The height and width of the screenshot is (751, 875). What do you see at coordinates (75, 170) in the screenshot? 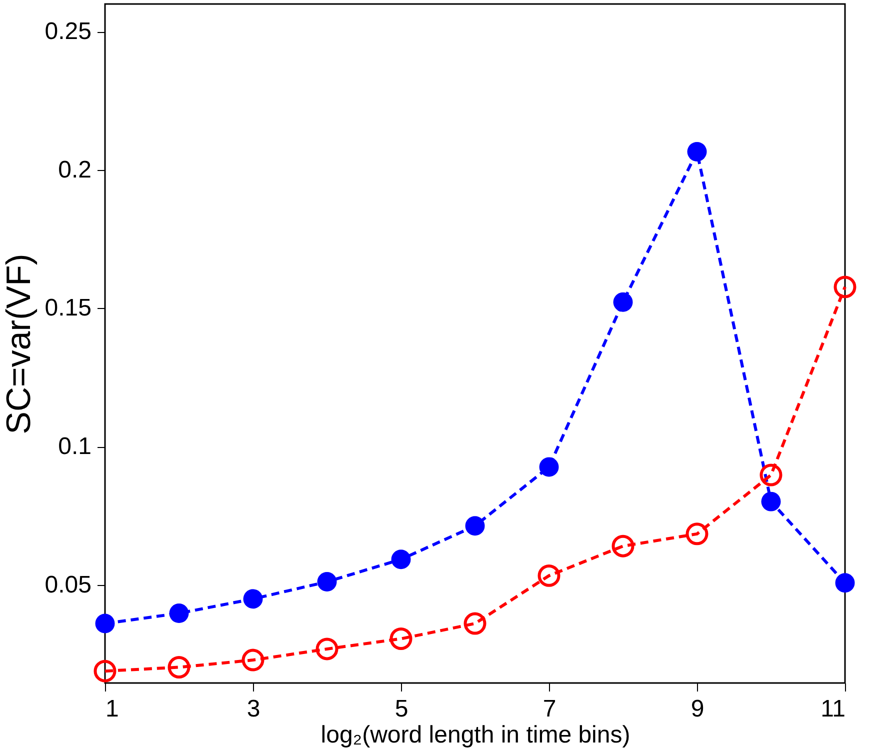
I see `y-tick-label: 0.2` at bounding box center [75, 170].